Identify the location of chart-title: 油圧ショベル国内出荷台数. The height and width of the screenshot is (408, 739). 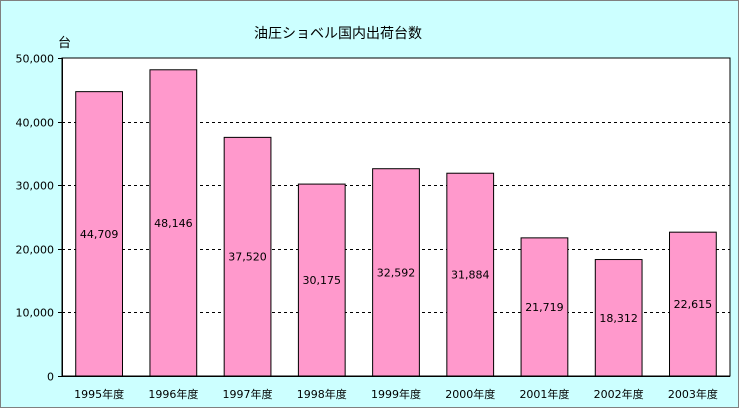
(338, 34).